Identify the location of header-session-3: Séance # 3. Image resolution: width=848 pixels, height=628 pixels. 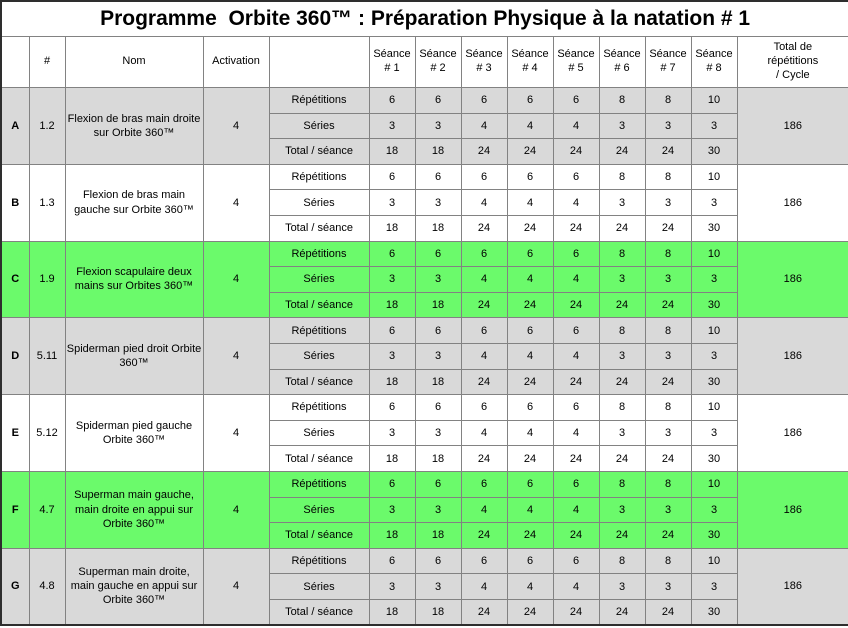
(484, 62).